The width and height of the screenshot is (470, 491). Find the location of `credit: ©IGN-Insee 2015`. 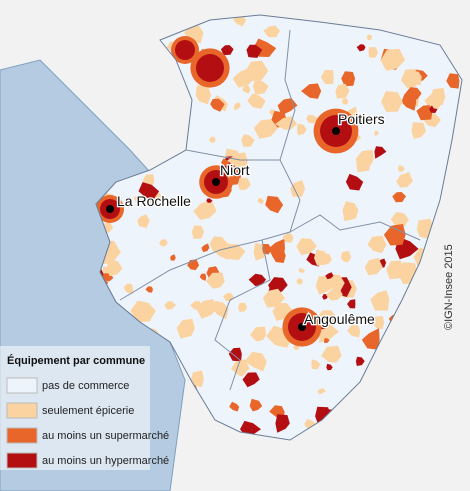

credit: ©IGN-Insee 2015 is located at coordinates (449, 287).